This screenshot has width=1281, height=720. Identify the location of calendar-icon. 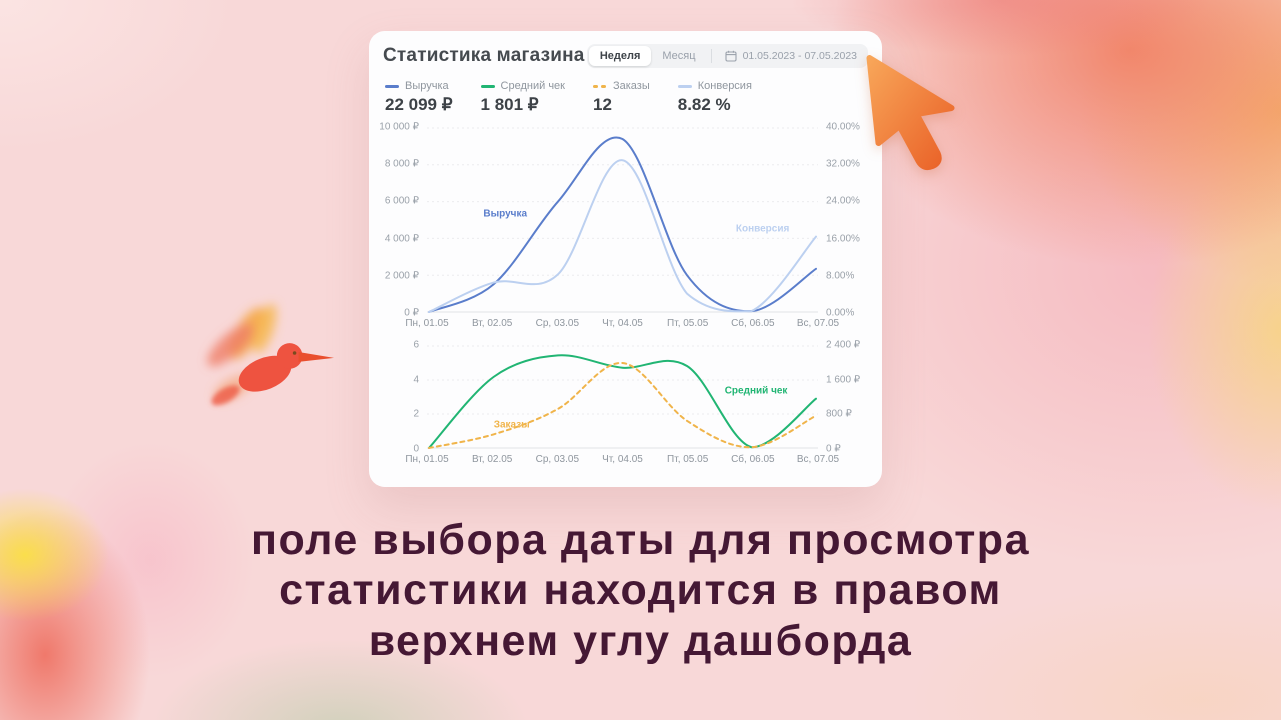
(731, 56).